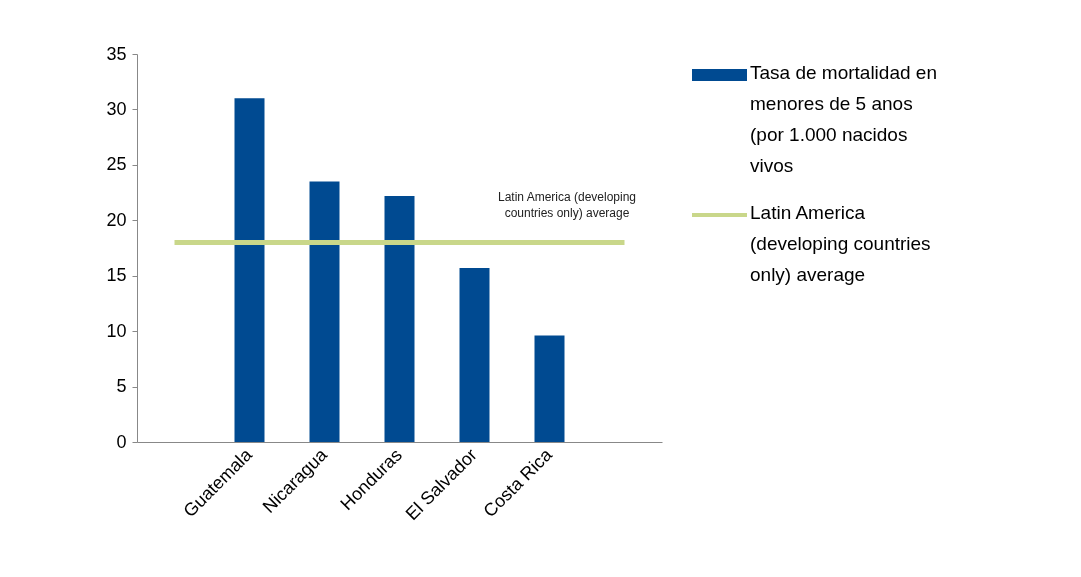  I want to click on y-tick-label: 10, so click(116, 330).